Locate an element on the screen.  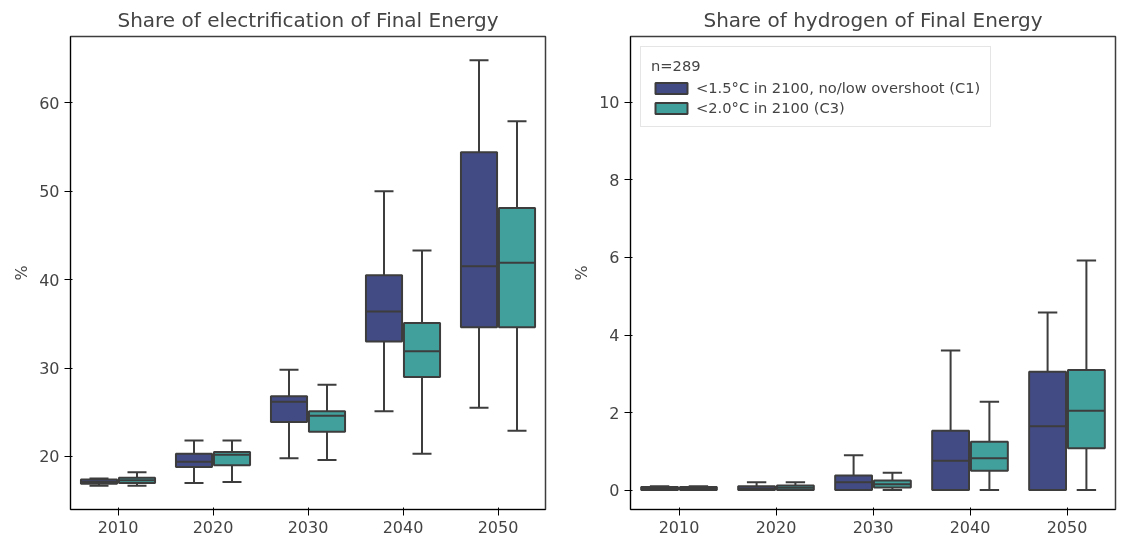
y-tick-label: 6 is located at coordinates (614, 258).